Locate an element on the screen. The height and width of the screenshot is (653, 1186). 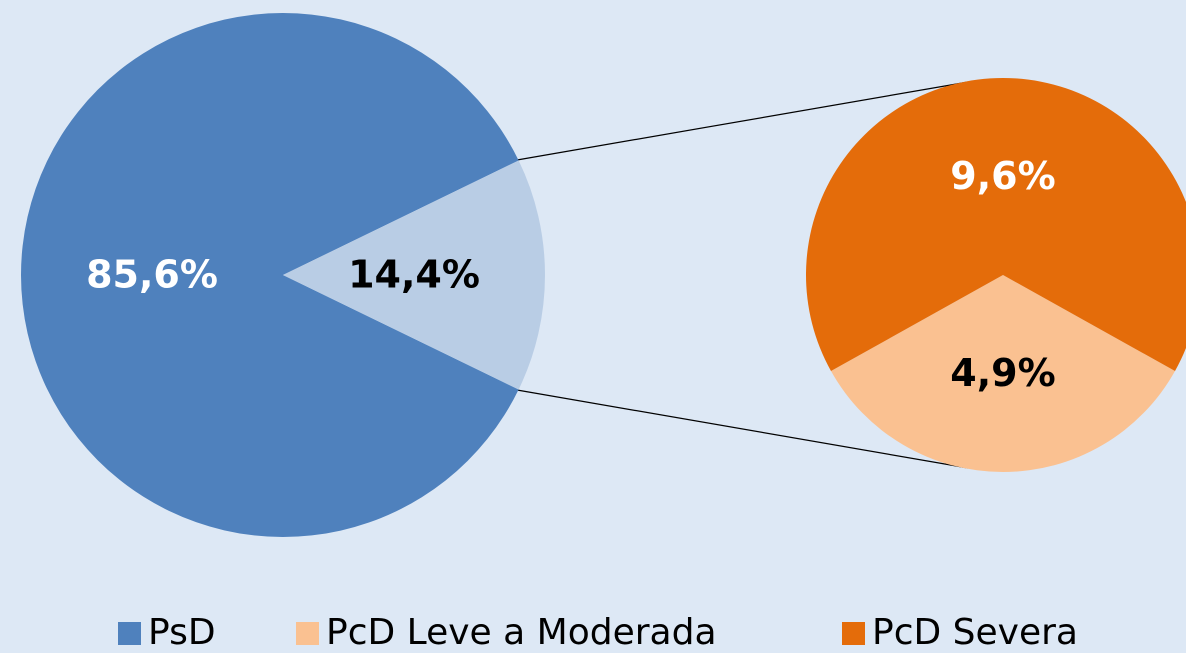
data-label: 14,4% is located at coordinates (414, 275).